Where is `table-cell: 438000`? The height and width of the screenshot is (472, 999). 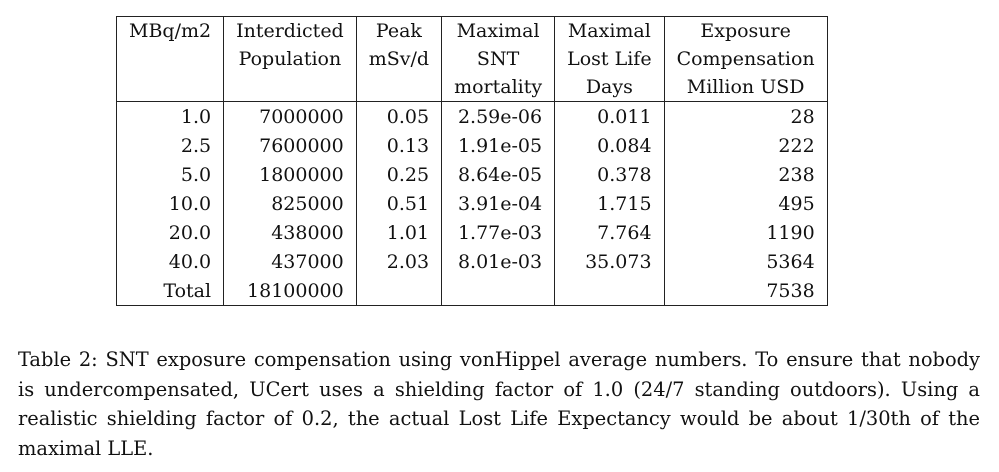 table-cell: 438000 is located at coordinates (290, 232).